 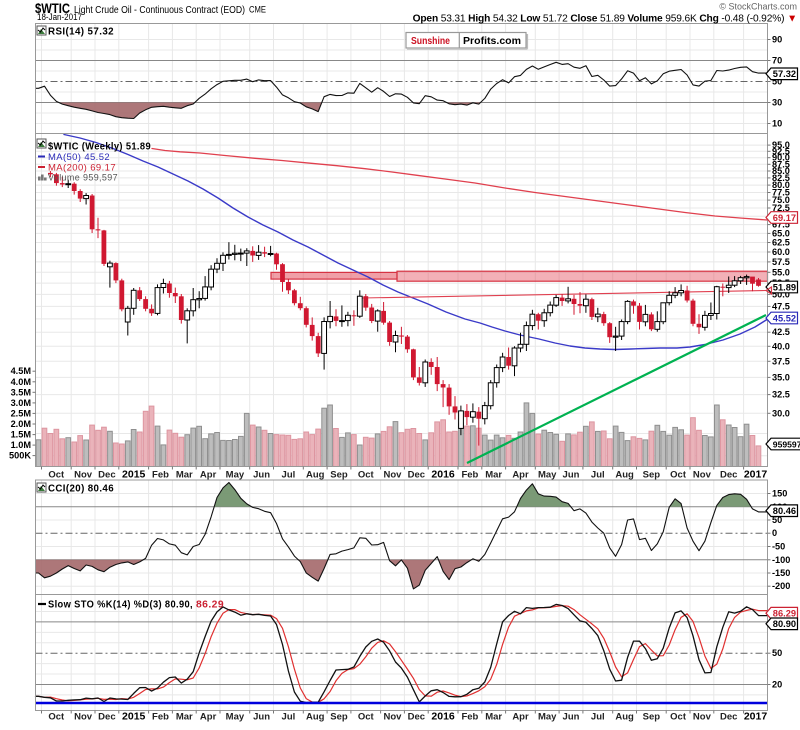 I want to click on svg-text: 0, so click(x=774, y=533).